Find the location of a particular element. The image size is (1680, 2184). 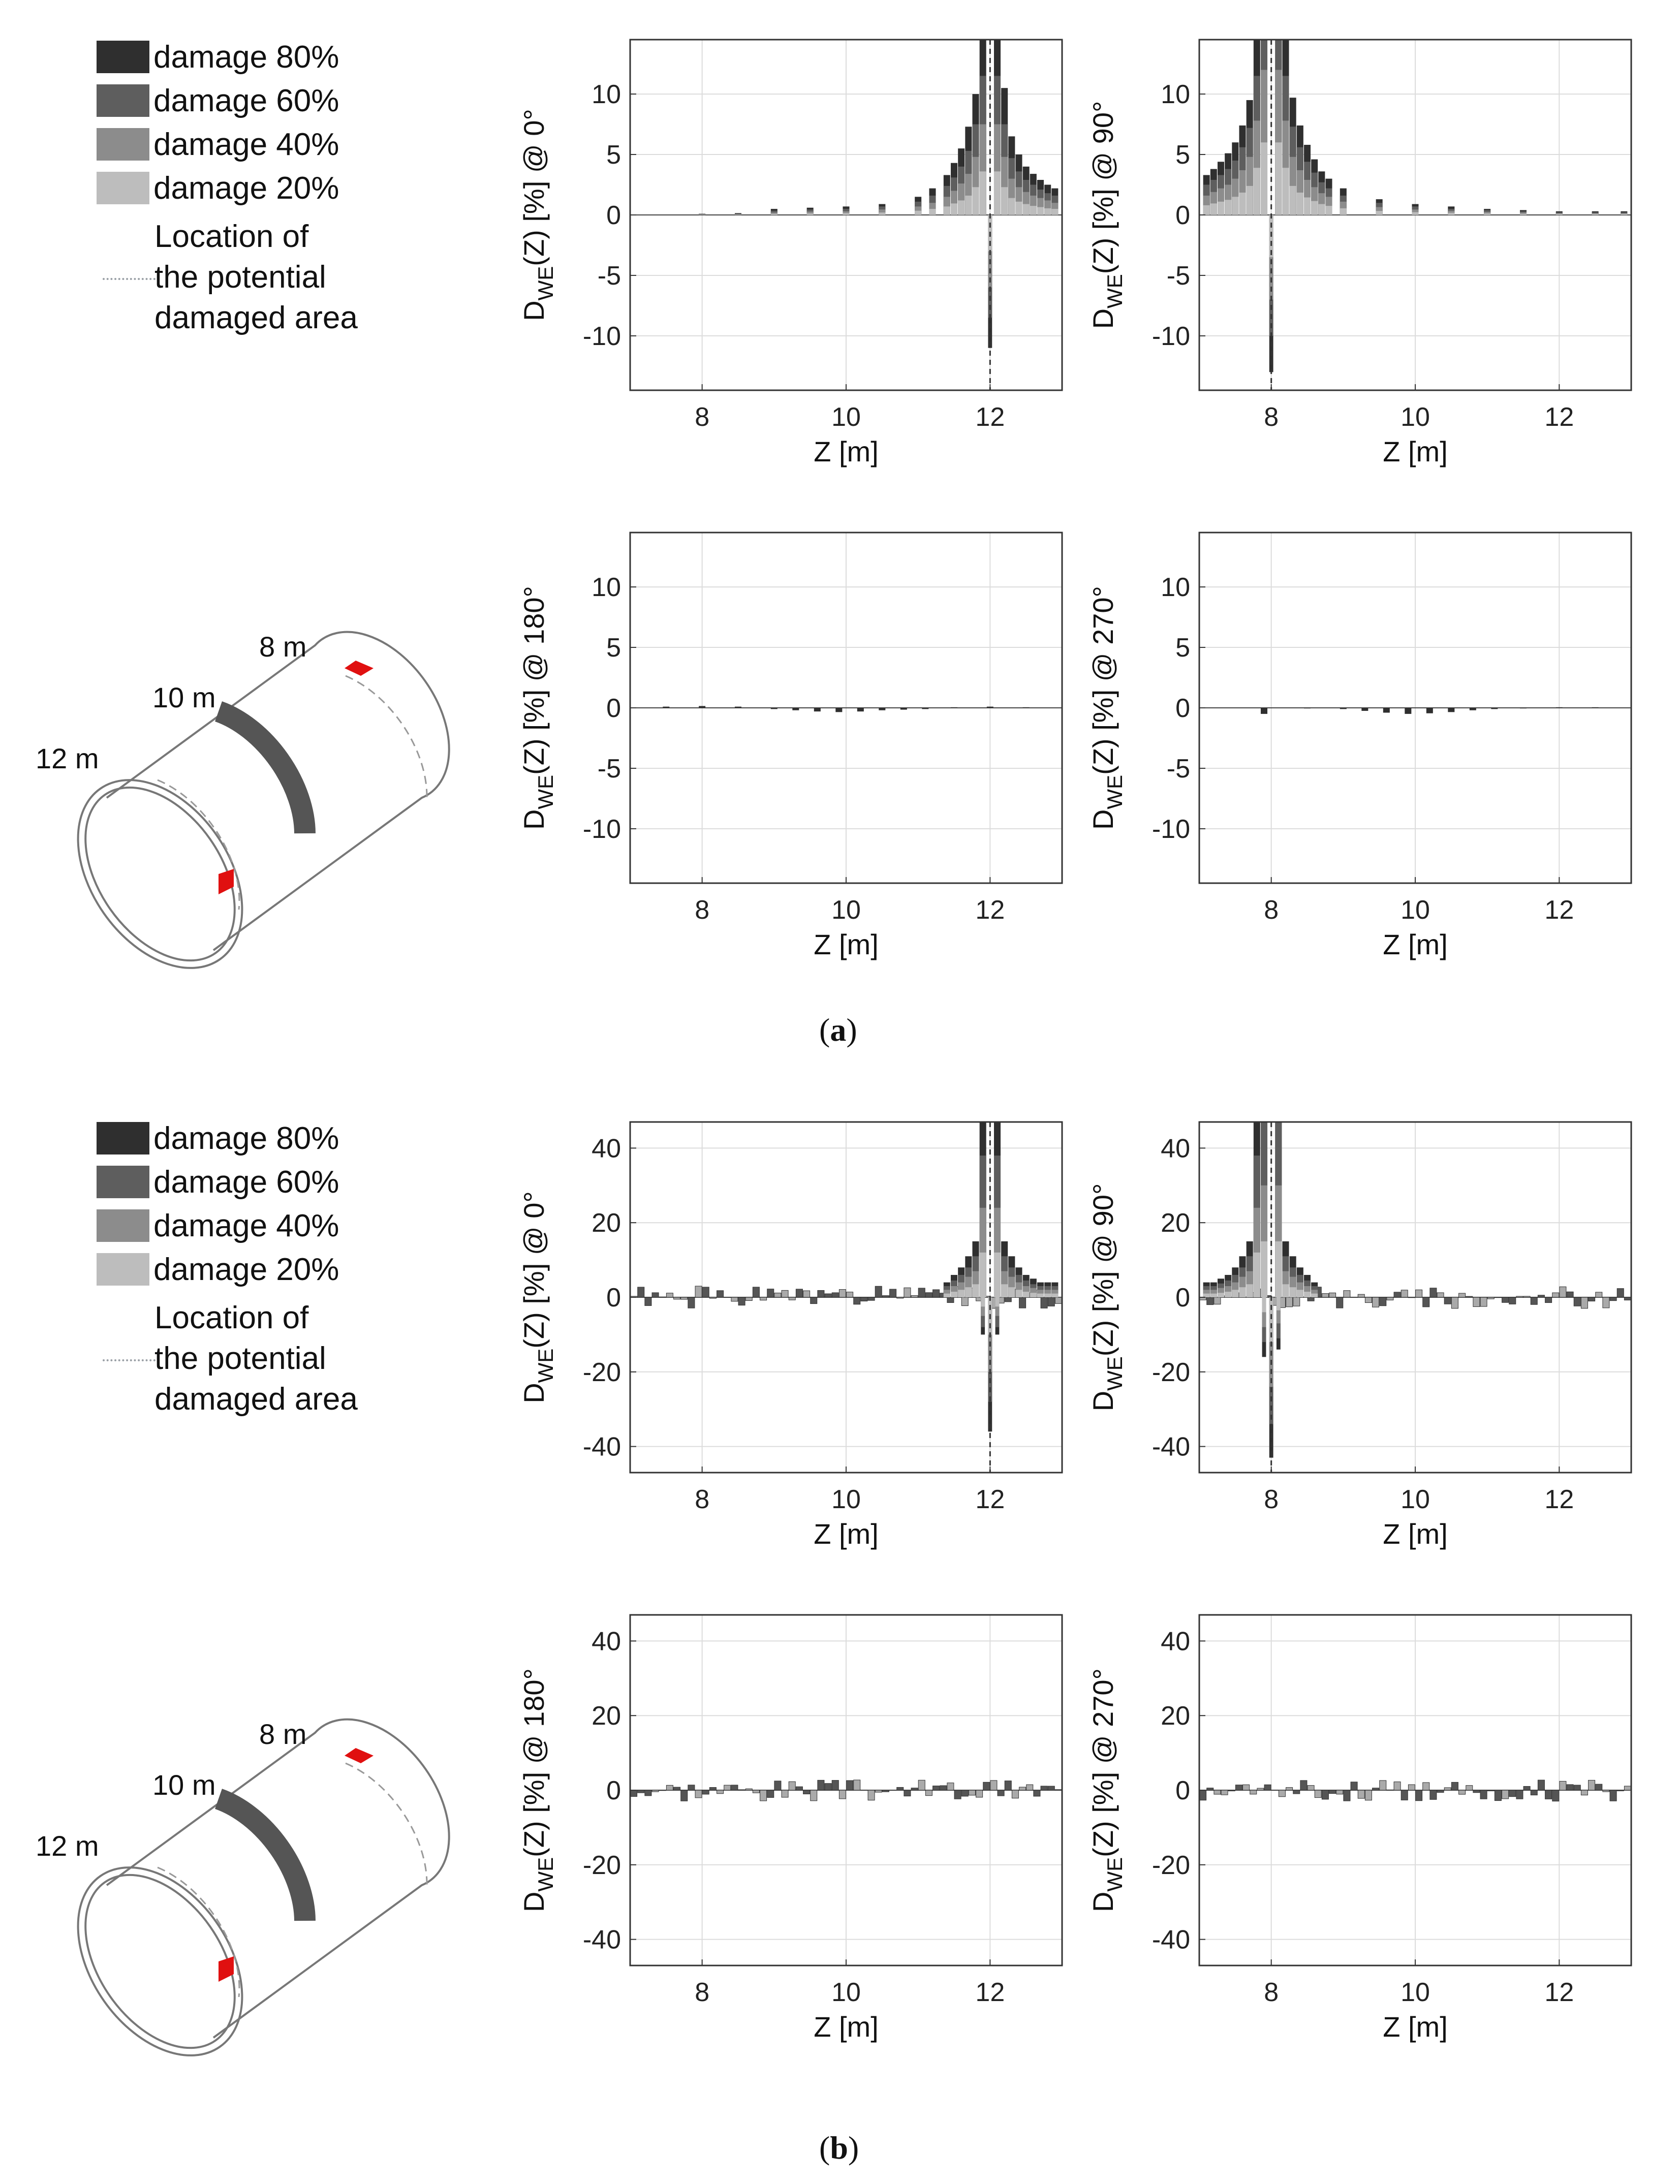

y-axis-label: DWE(Z) [%] @ 90° is located at coordinates (1107, 1297).